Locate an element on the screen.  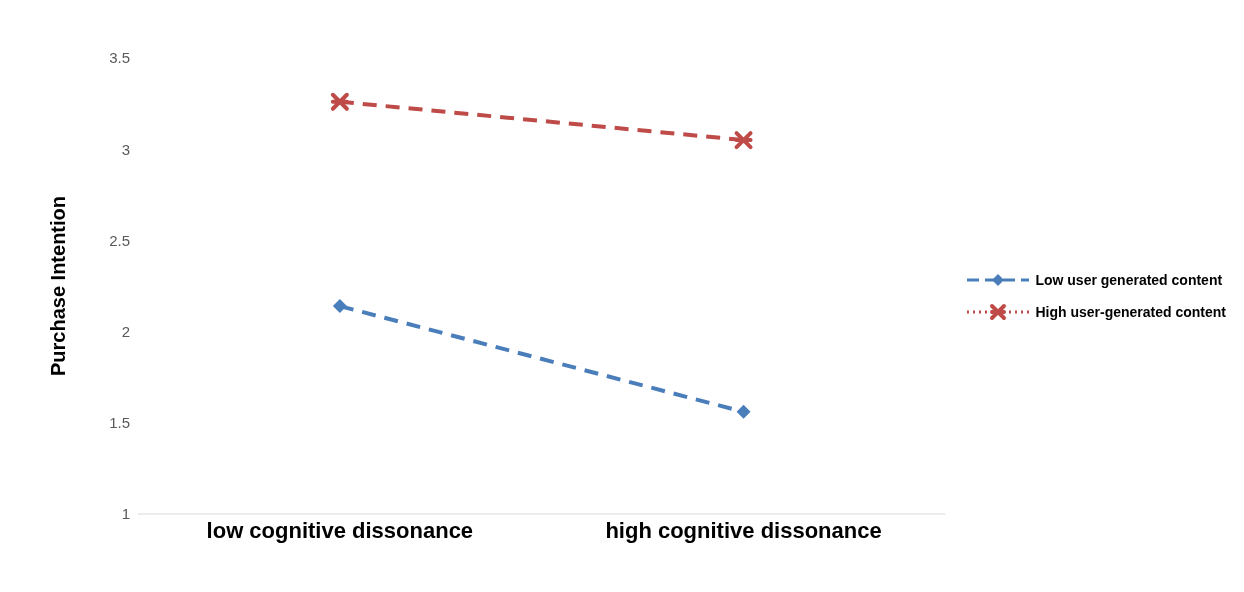
x-tick-label: high cognitive dissonance is located at coordinates (743, 530).